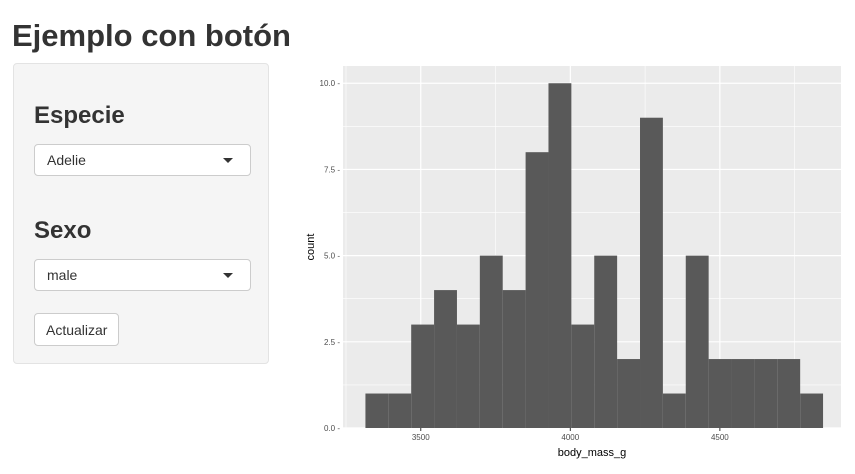  I want to click on x-tick-label: 4000, so click(570, 437).